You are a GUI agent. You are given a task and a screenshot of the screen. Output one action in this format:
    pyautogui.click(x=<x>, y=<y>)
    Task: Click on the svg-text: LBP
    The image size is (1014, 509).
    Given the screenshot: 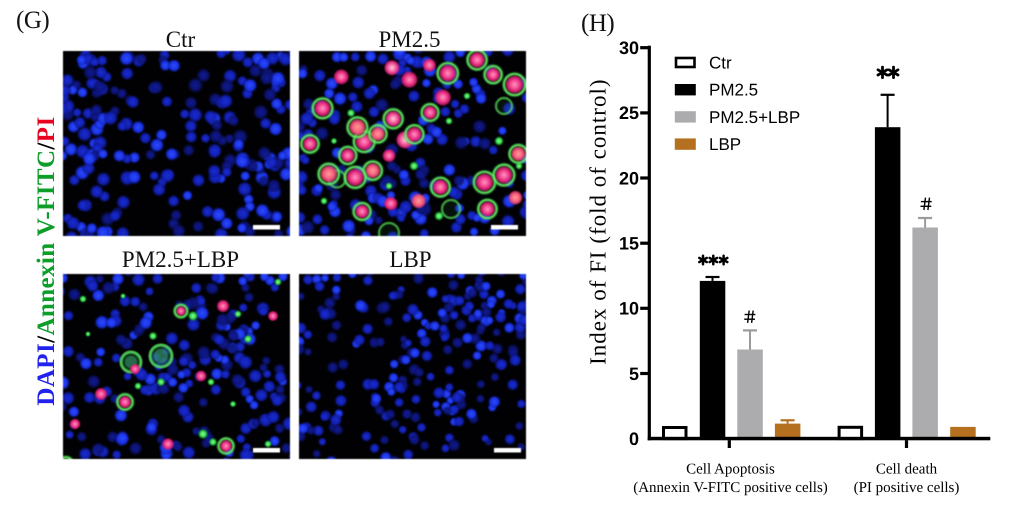 What is the action you would take?
    pyautogui.click(x=725, y=144)
    